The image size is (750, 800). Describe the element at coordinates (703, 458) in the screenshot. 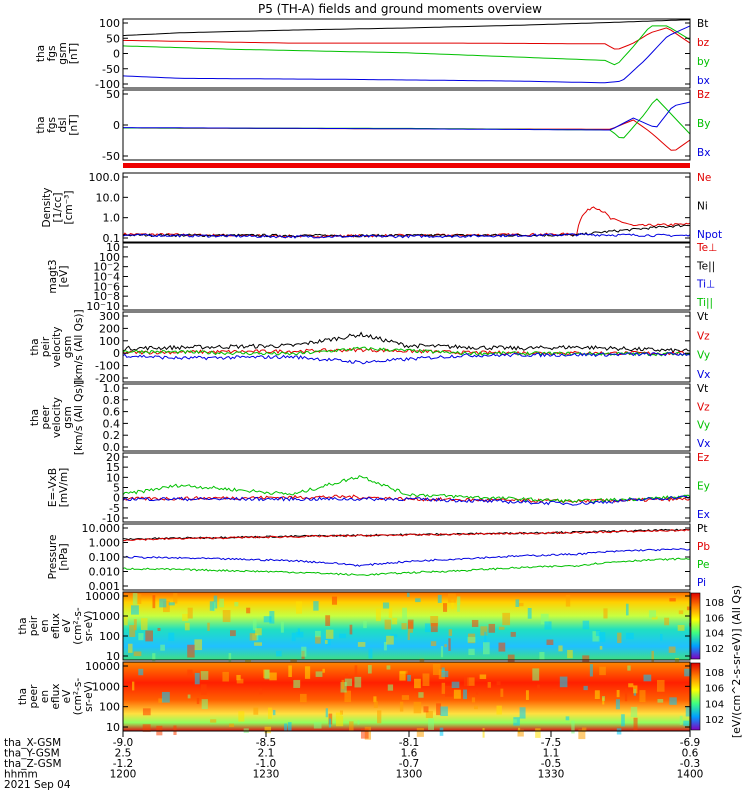

I see `legend-entry-Ez: Ez` at that location.